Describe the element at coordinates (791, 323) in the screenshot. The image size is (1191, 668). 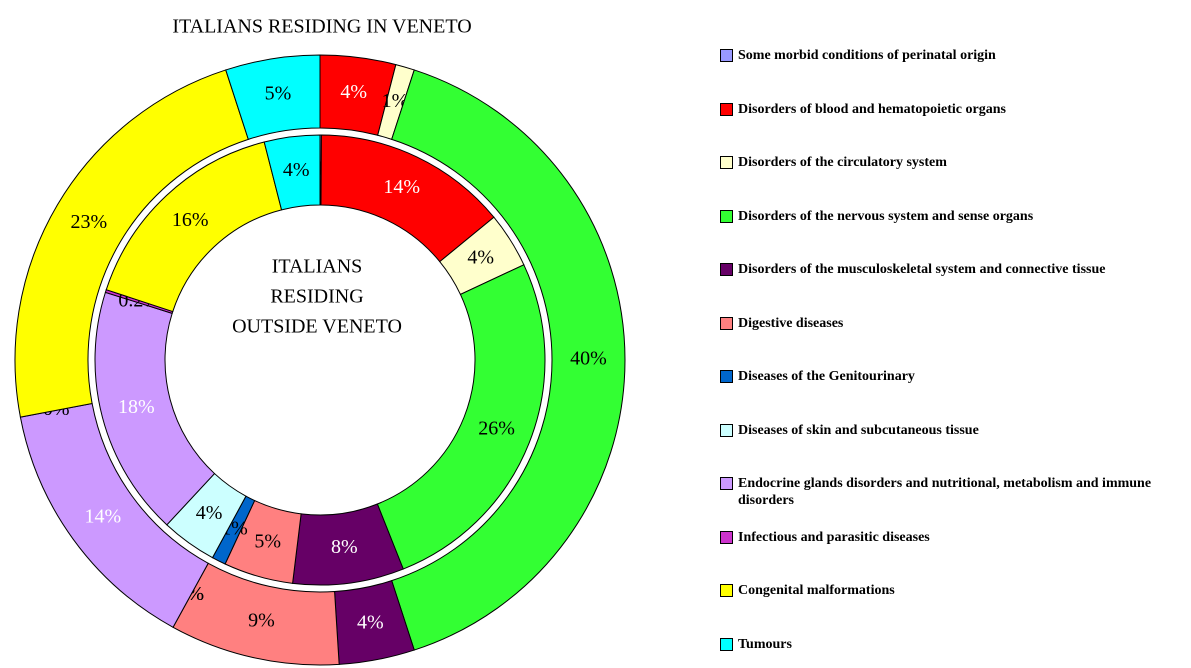
I see `legend-label: Digestive diseases` at that location.